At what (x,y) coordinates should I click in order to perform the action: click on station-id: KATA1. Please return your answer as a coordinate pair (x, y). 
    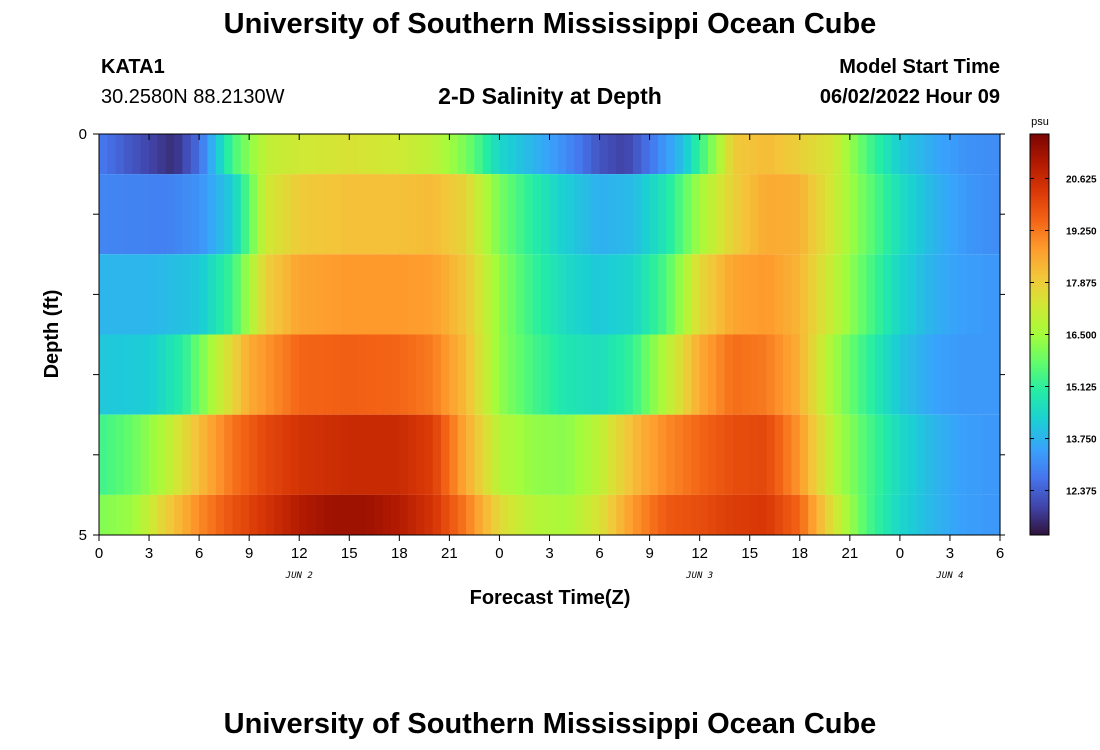
    Looking at the image, I should click on (133, 67).